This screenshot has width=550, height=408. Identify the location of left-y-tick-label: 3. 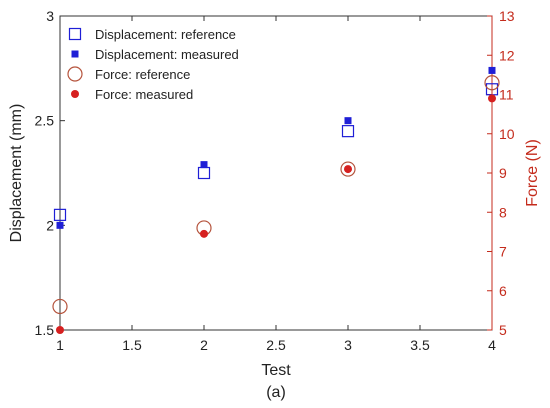
(50, 16).